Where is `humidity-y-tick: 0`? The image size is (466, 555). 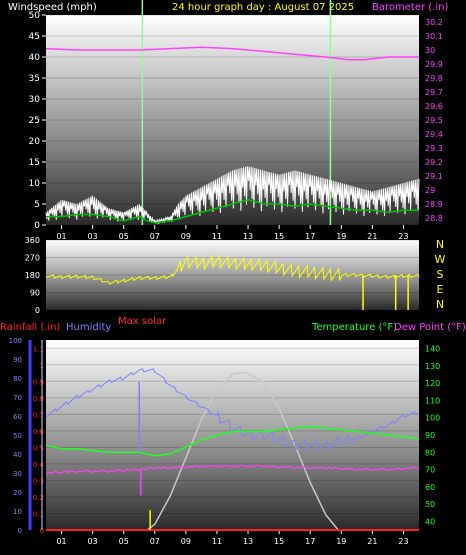
humidity-y-tick: 0 is located at coordinates (20, 531).